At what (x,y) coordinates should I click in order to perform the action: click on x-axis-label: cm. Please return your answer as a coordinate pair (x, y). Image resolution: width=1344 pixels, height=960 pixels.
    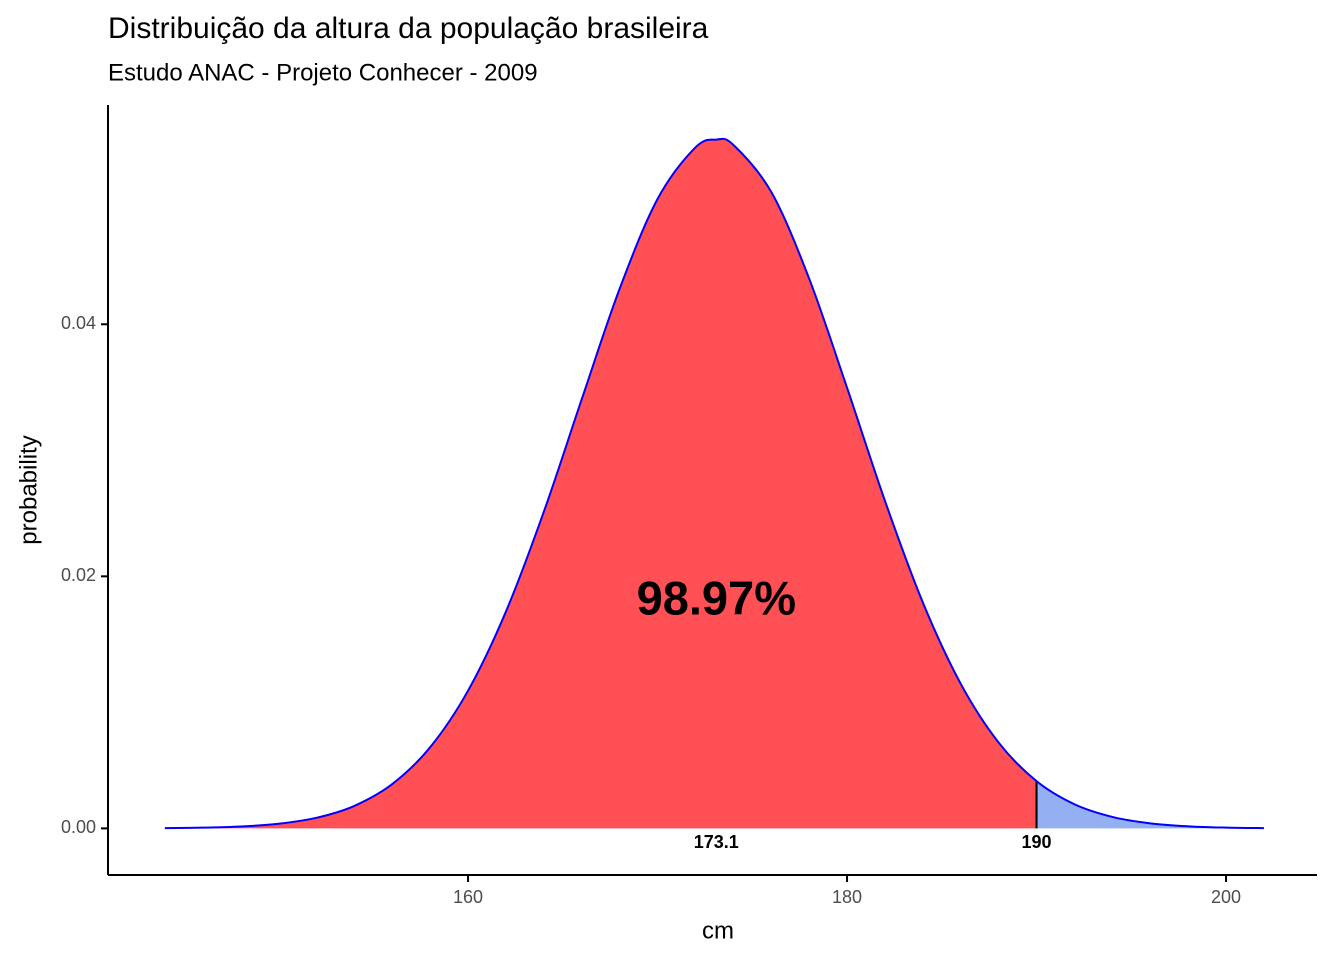
    Looking at the image, I should click on (718, 930).